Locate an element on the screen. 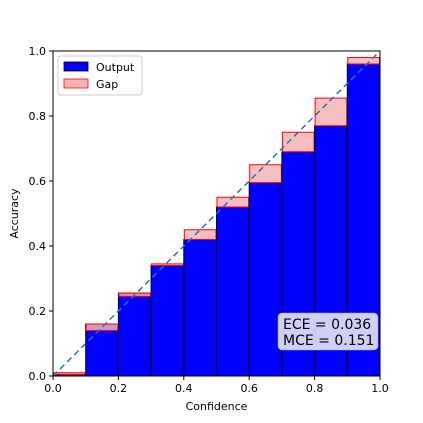 This screenshot has height=423, width=423. calibration-metrics-box: ECE = 0.036 MCE = 0.151 is located at coordinates (328, 331).